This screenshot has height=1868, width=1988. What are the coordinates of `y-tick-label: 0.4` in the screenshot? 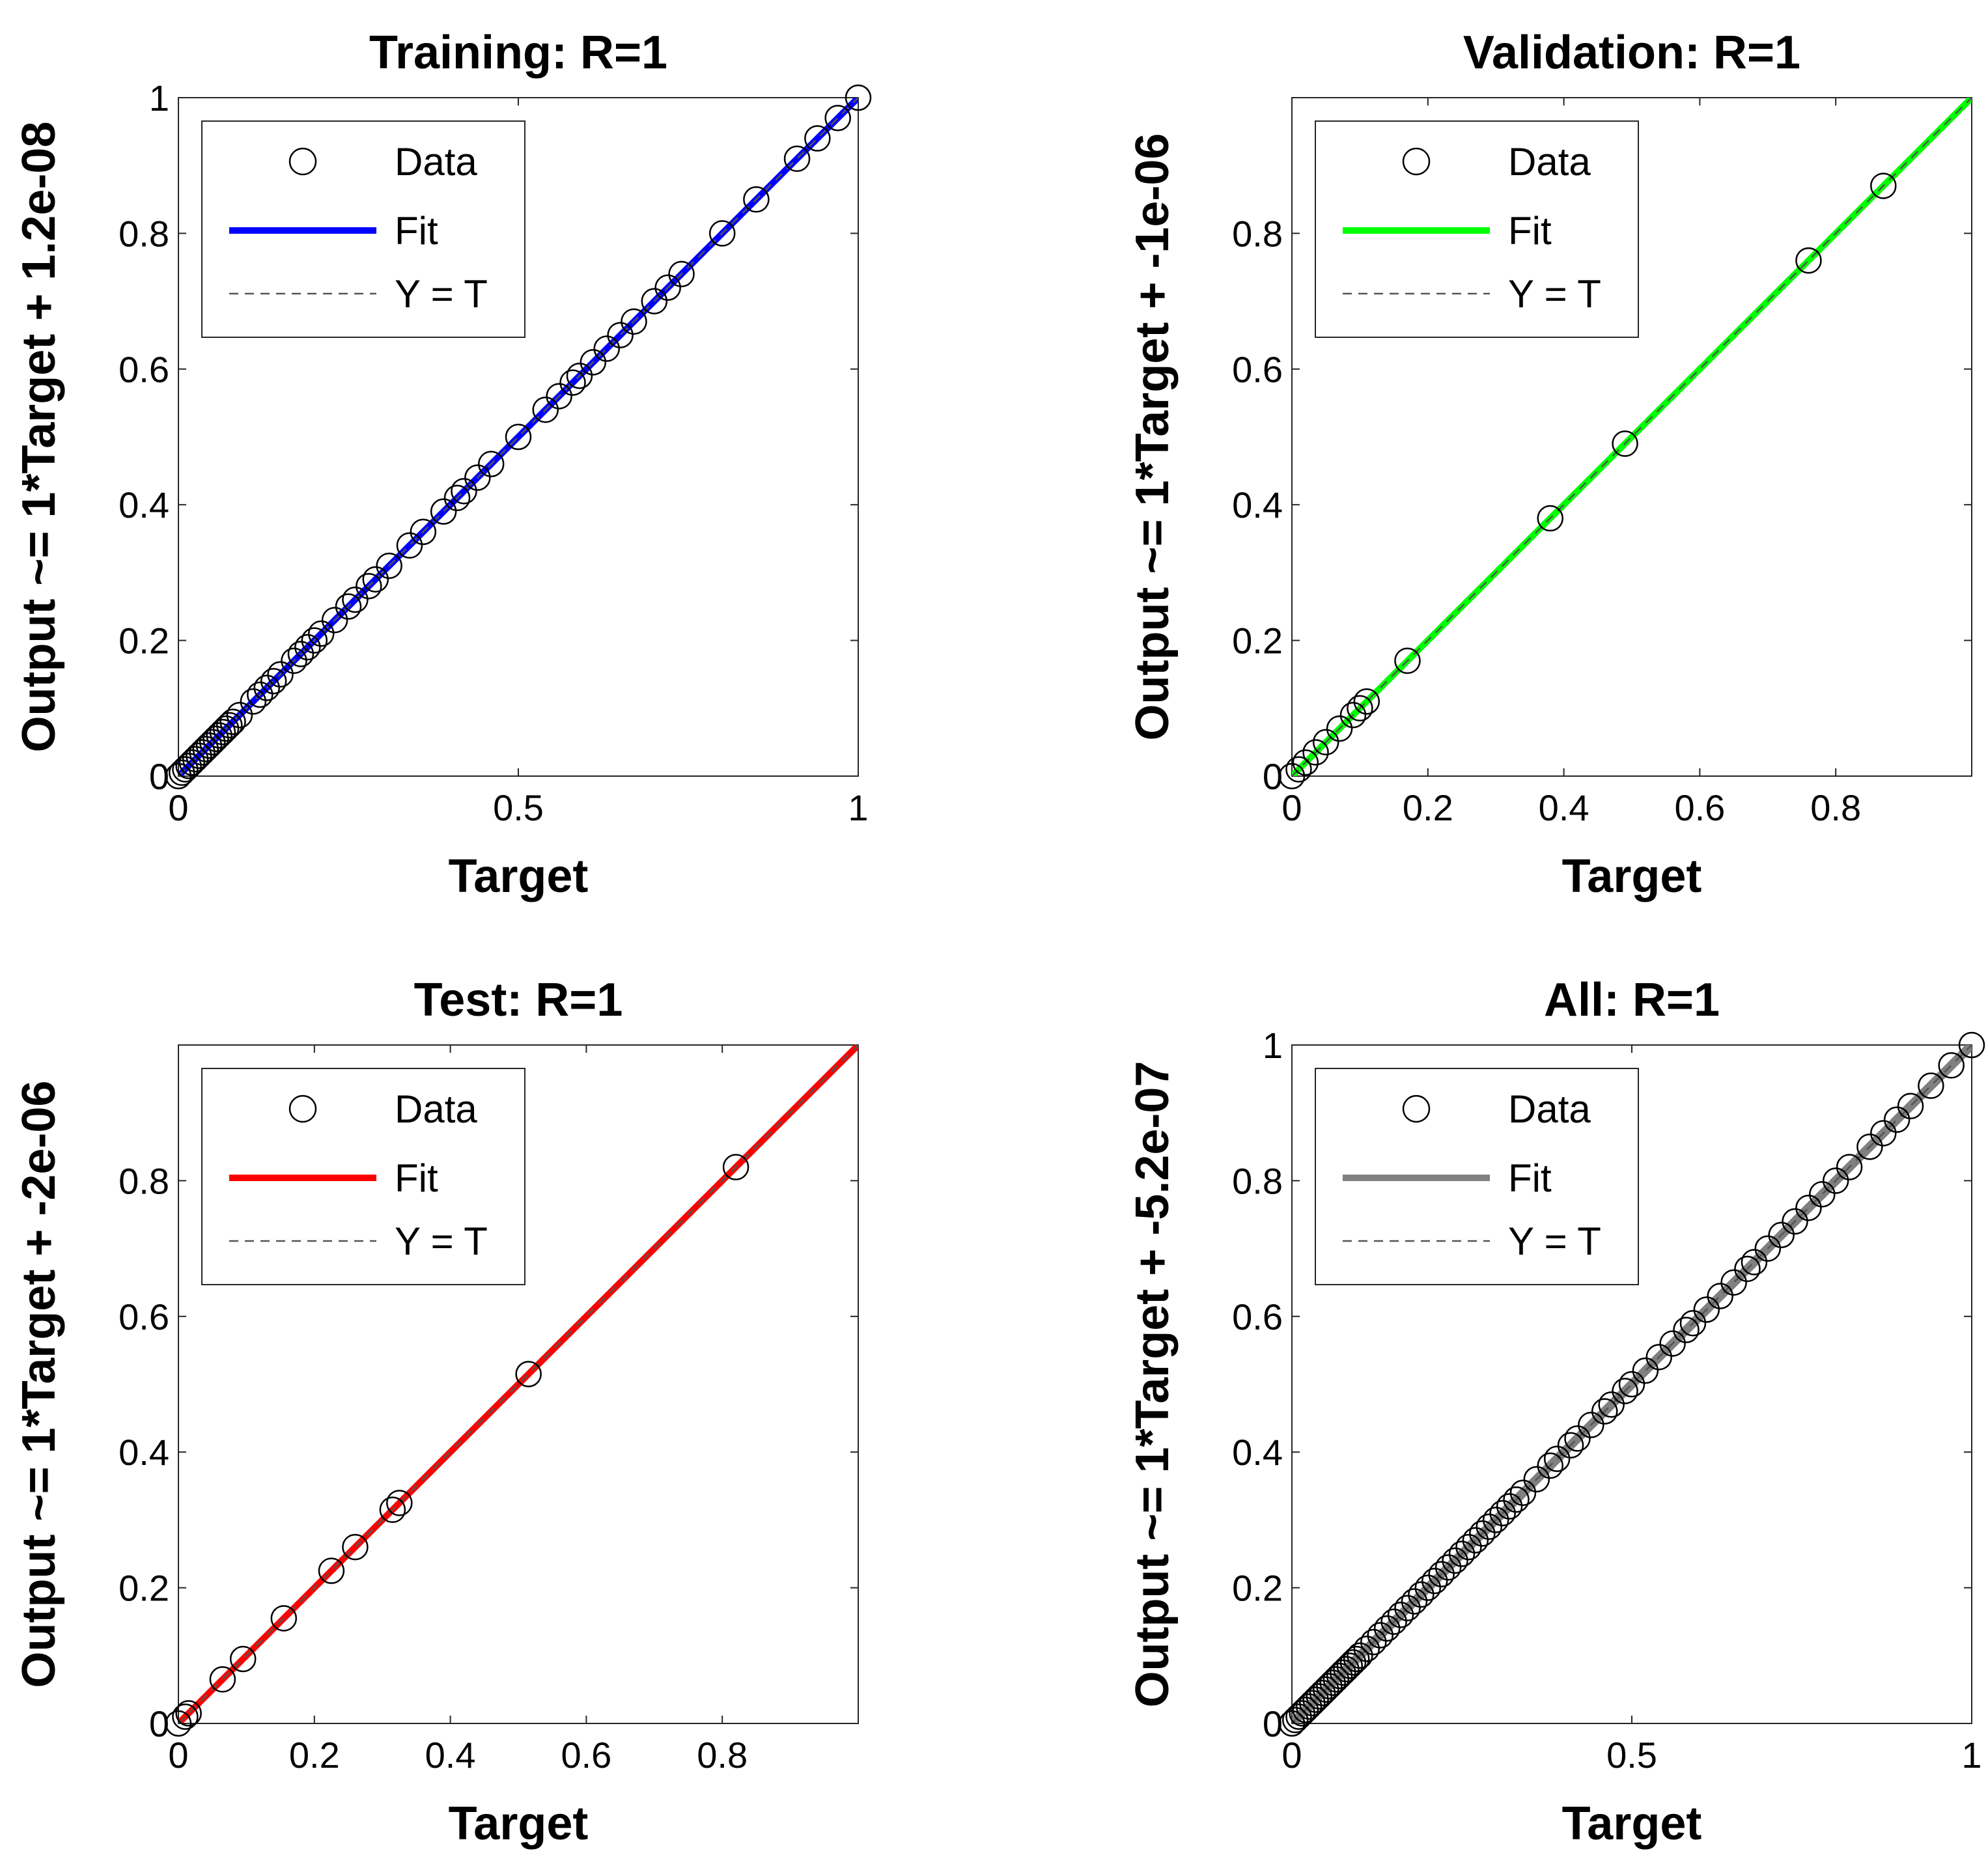 It's located at (1258, 504).